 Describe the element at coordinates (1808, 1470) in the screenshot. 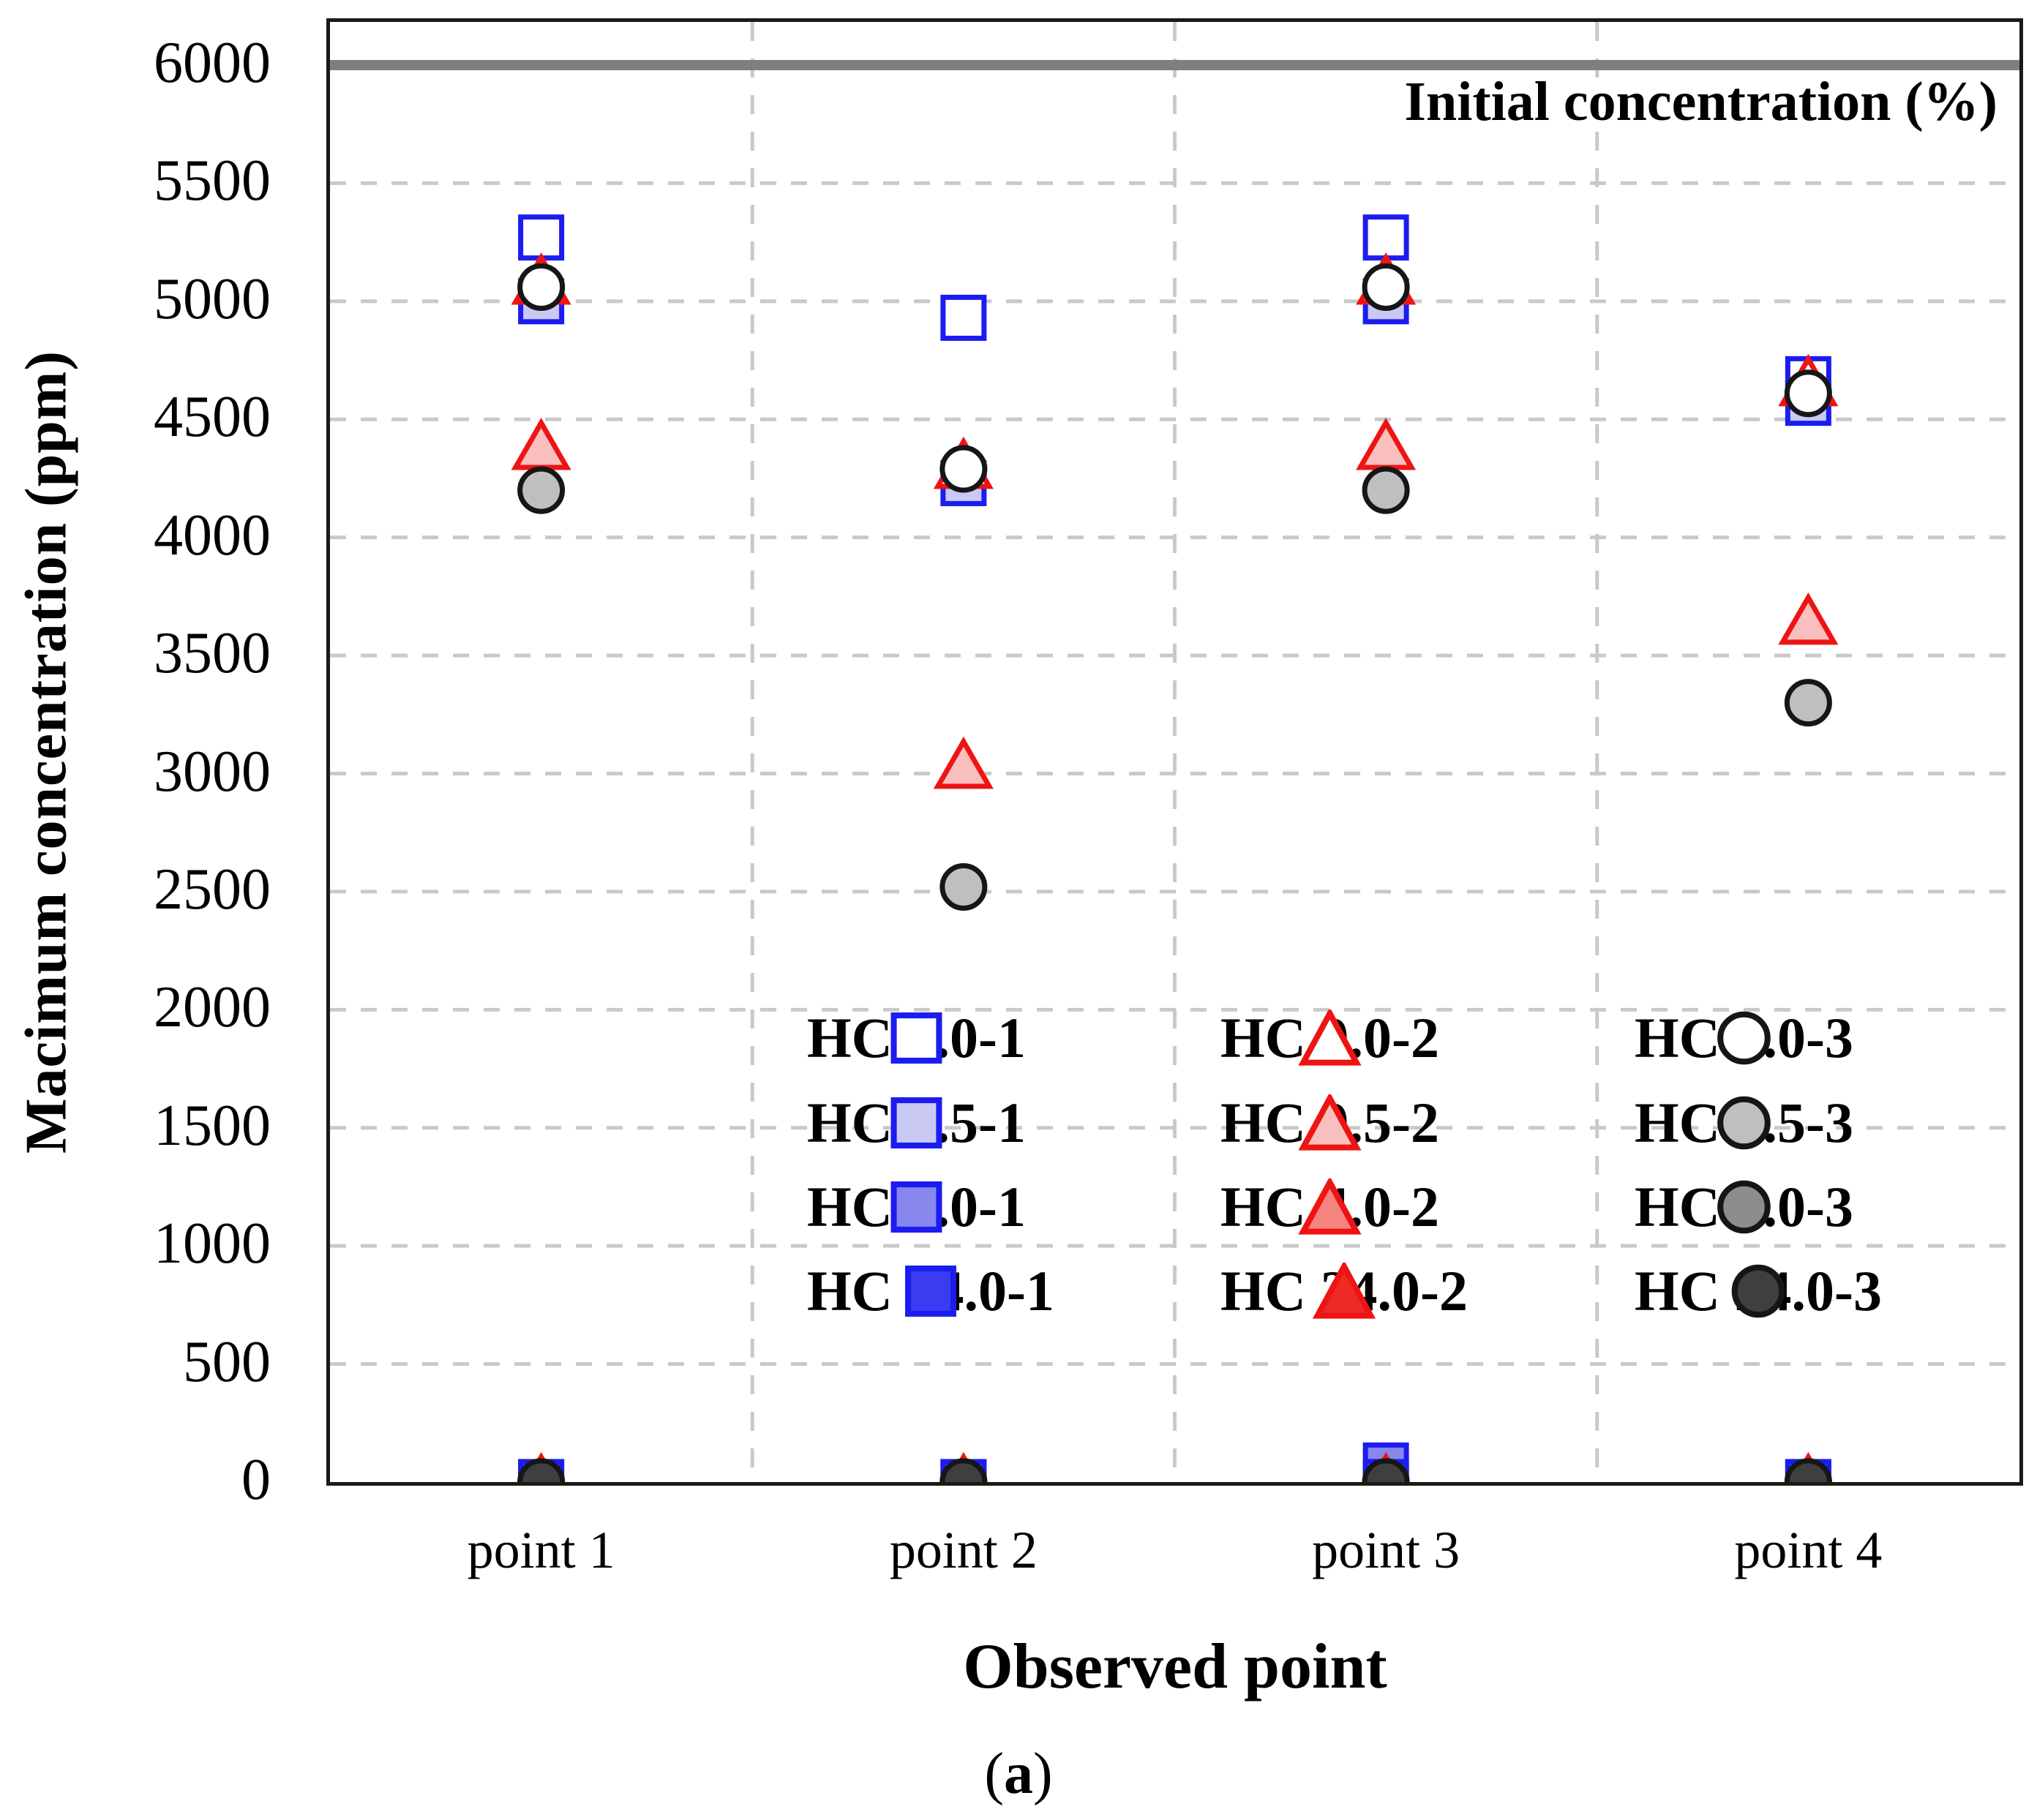

I see `marker-HC-24.0-3-p4` at that location.